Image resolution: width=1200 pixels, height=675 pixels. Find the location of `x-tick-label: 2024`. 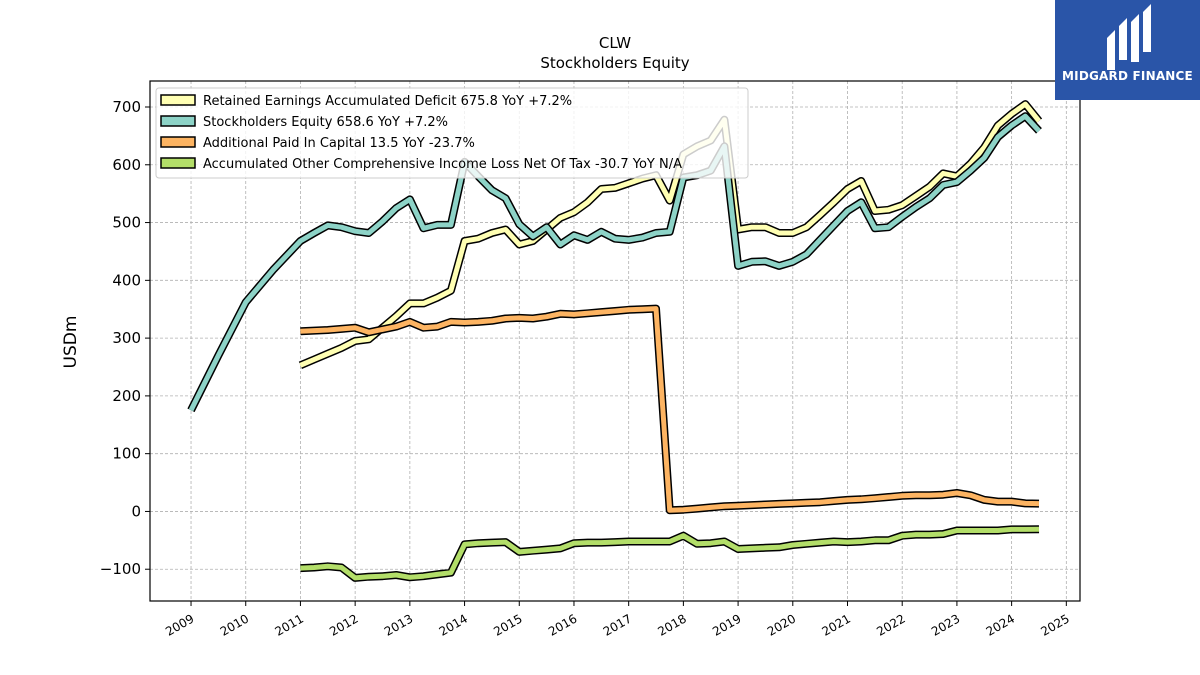

x-tick-label: 2024 is located at coordinates (1000, 624).